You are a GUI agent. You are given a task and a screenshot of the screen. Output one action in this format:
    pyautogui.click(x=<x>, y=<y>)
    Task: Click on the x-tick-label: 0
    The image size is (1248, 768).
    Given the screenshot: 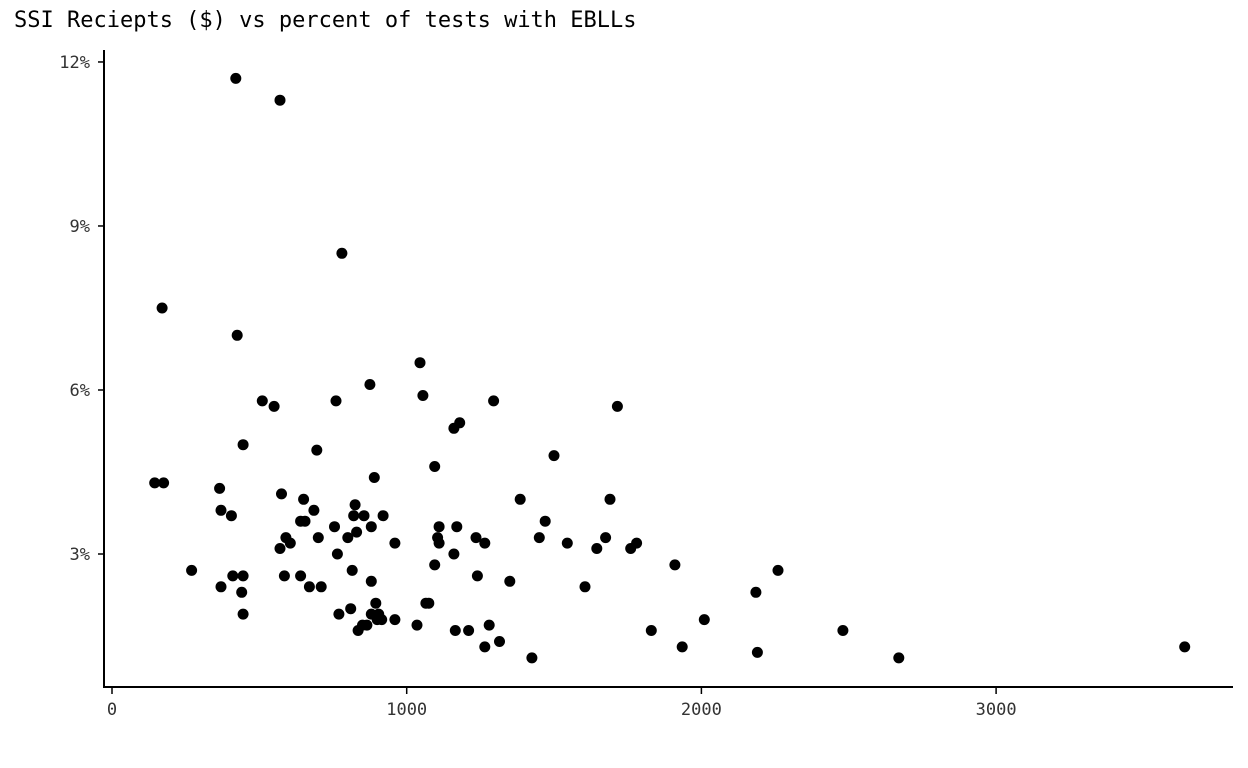 What is the action you would take?
    pyautogui.click(x=112, y=710)
    